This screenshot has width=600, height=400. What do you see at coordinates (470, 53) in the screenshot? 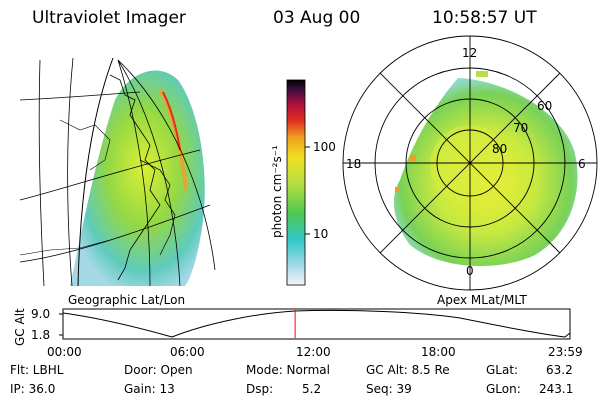
I see `mlt-label-12: 12` at bounding box center [470, 53].